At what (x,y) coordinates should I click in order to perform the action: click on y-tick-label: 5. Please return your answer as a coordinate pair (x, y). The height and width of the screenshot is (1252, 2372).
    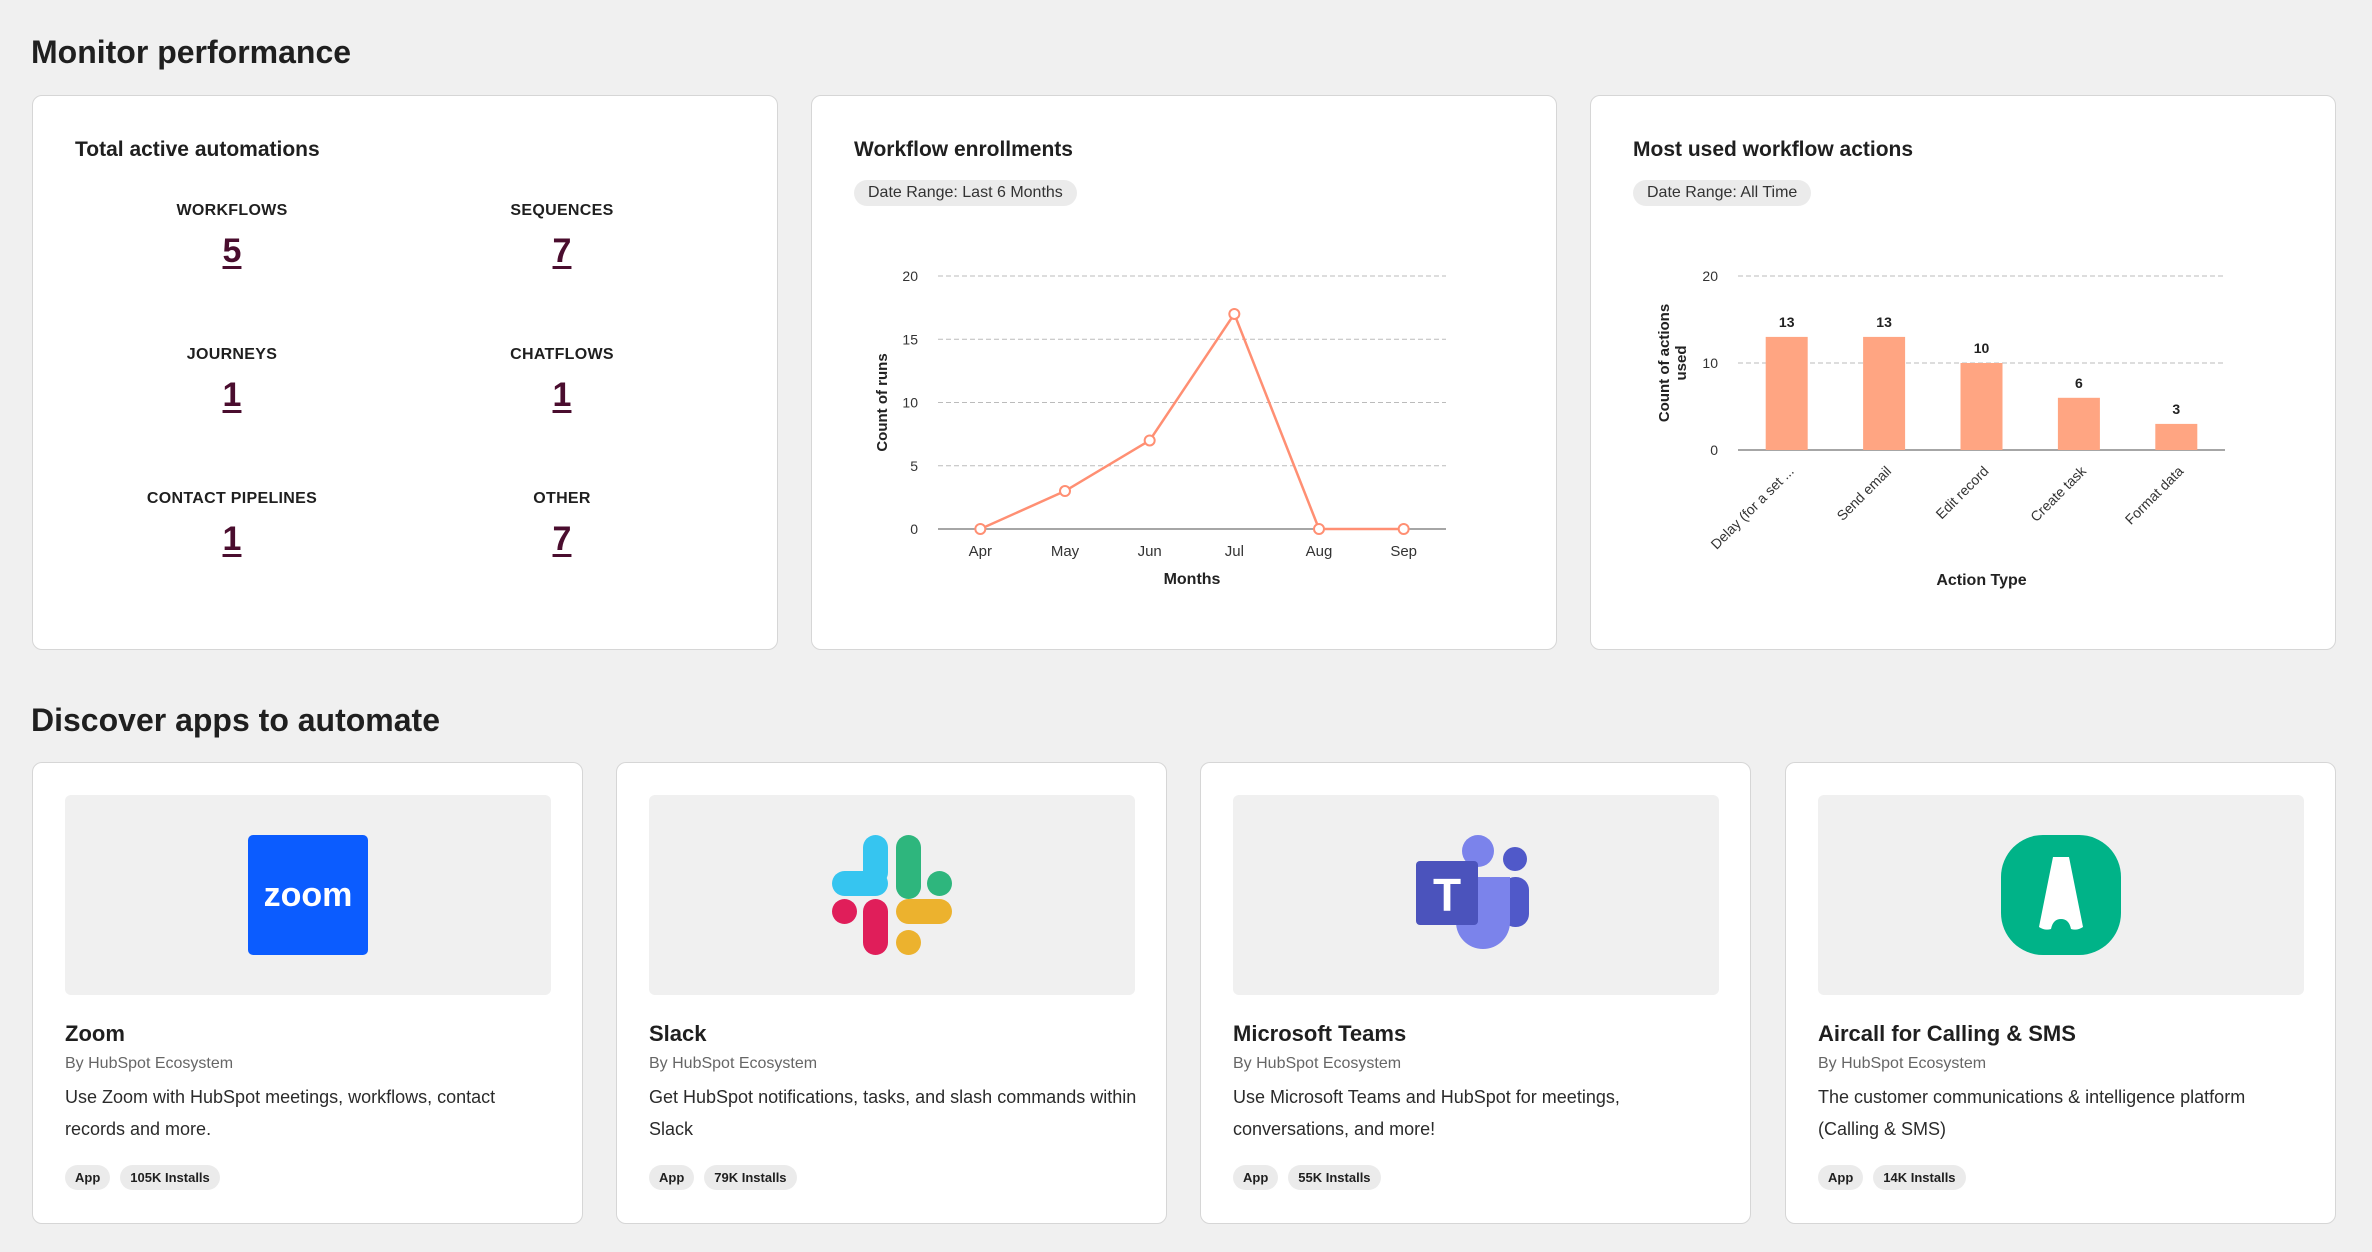
    Looking at the image, I should click on (914, 466).